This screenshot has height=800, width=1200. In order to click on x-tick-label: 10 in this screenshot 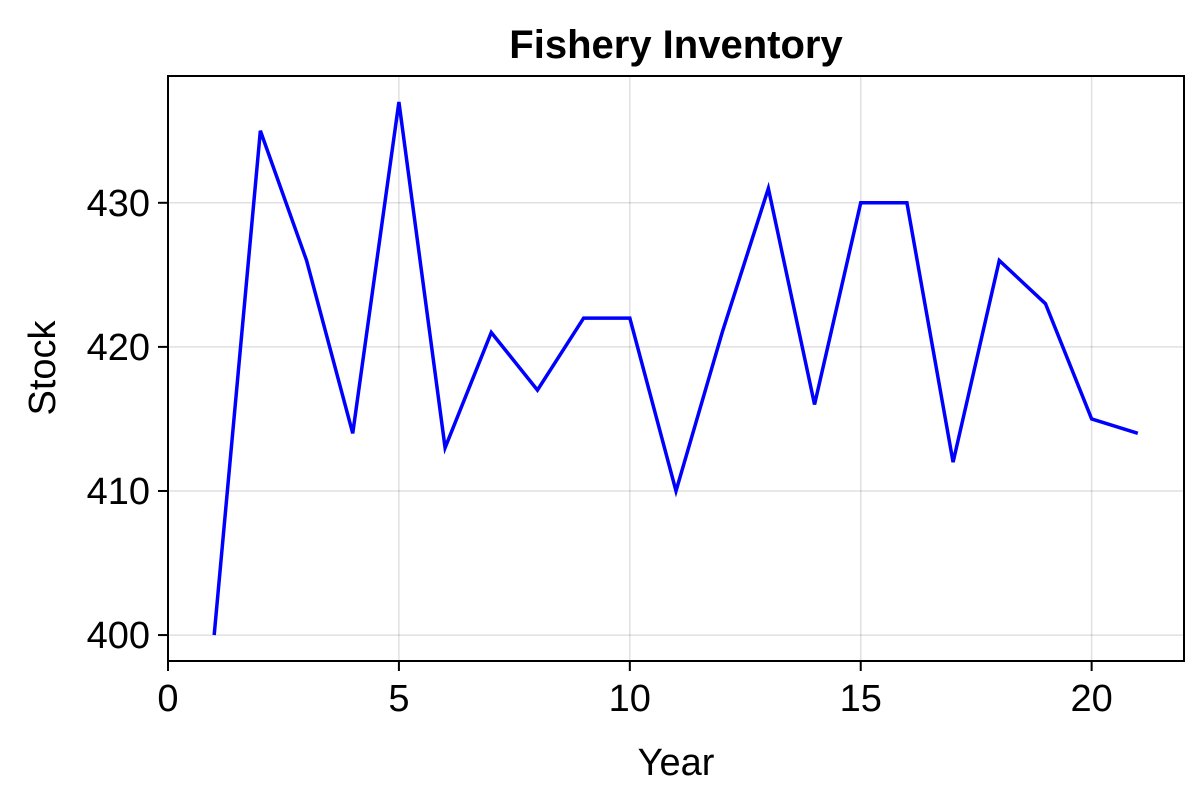, I will do `click(630, 699)`.